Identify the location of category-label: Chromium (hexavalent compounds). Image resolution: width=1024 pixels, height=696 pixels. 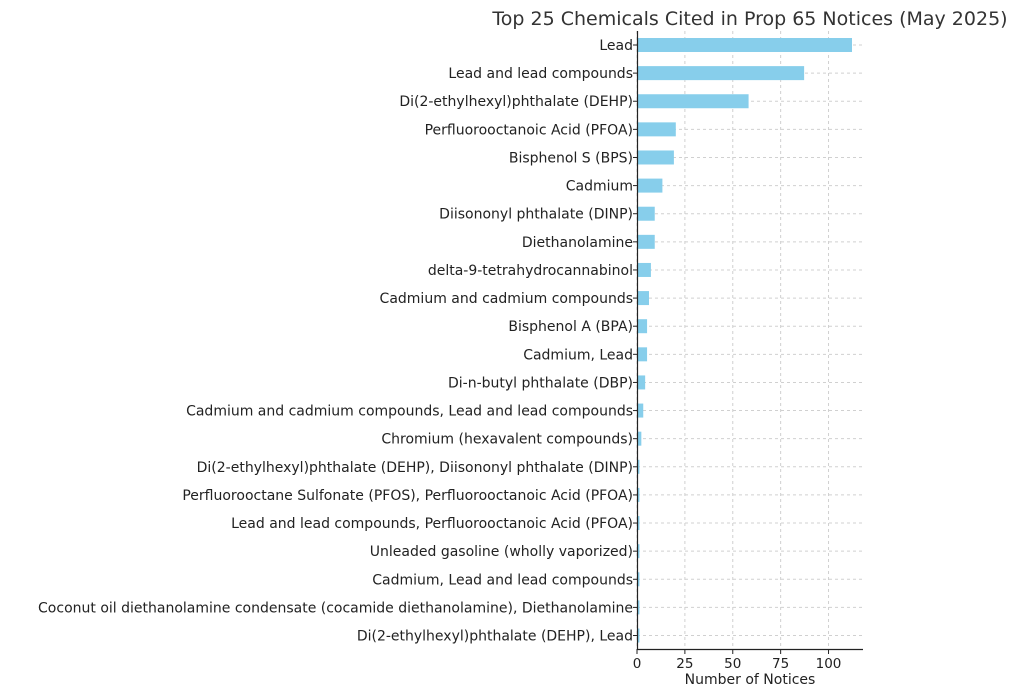
(507, 440).